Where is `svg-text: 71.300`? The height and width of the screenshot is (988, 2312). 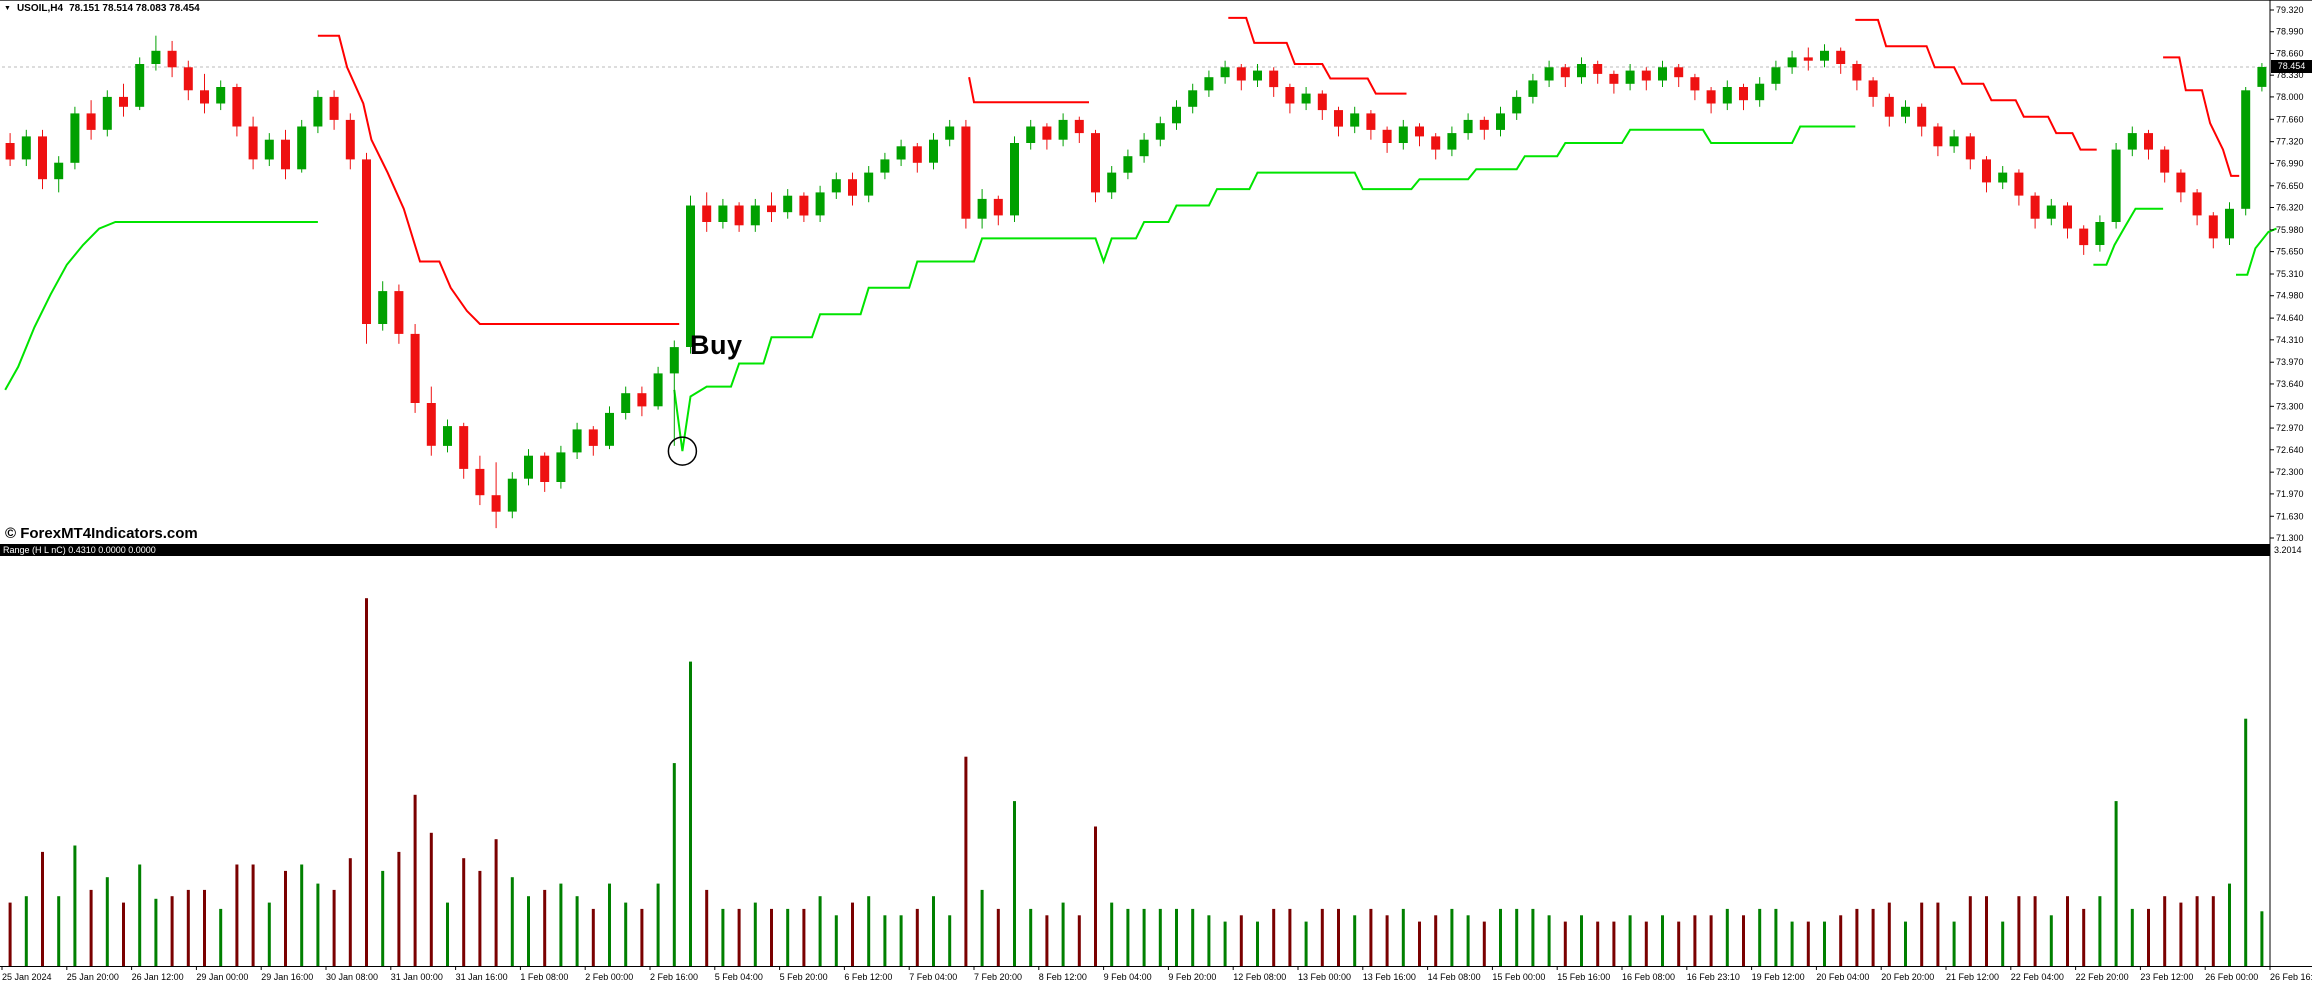
svg-text: 71.300 is located at coordinates (2290, 538).